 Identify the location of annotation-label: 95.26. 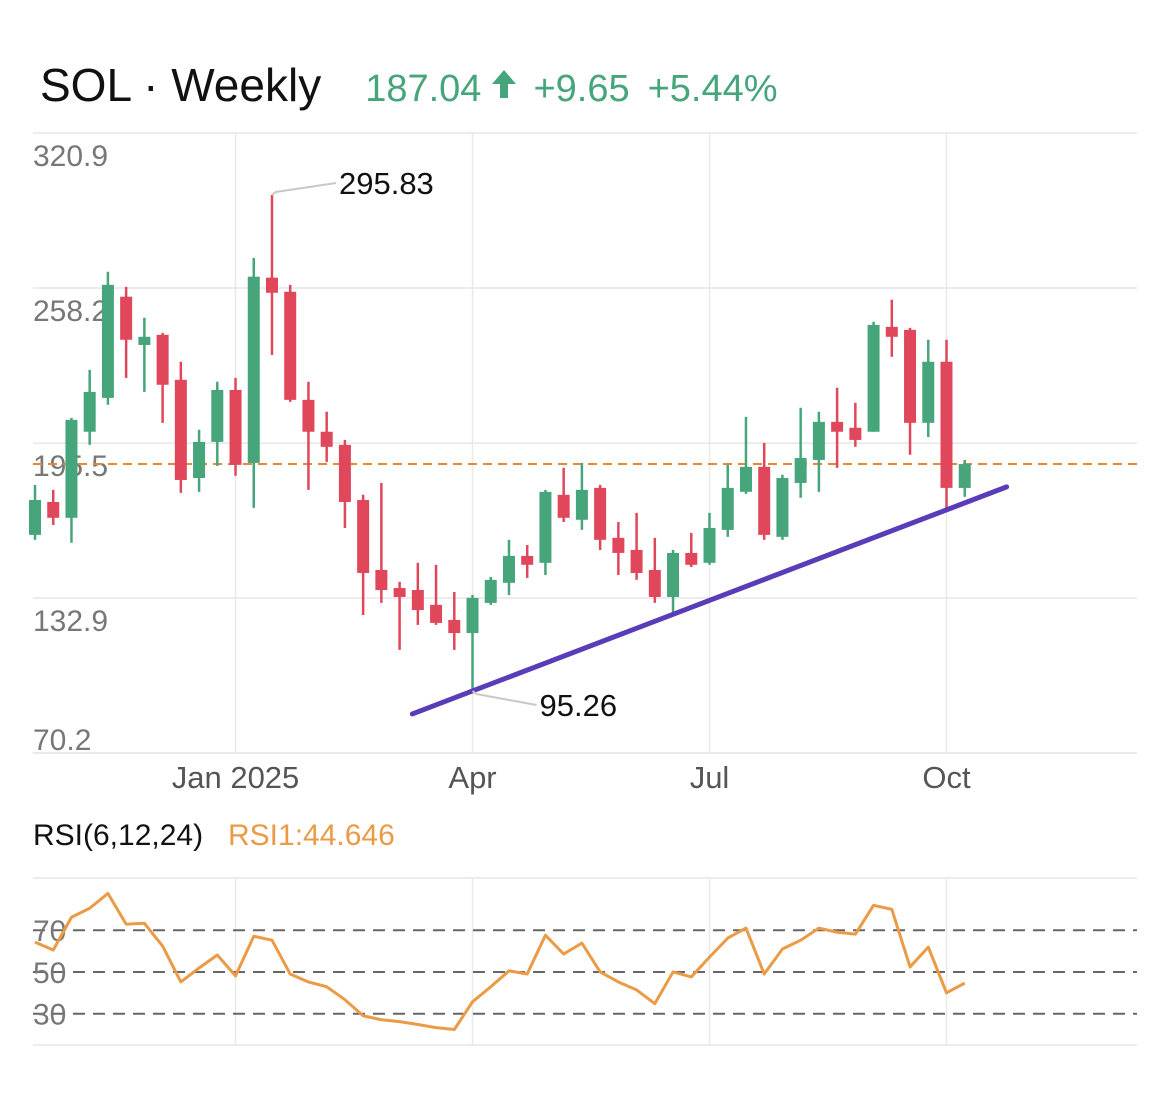
(579, 705).